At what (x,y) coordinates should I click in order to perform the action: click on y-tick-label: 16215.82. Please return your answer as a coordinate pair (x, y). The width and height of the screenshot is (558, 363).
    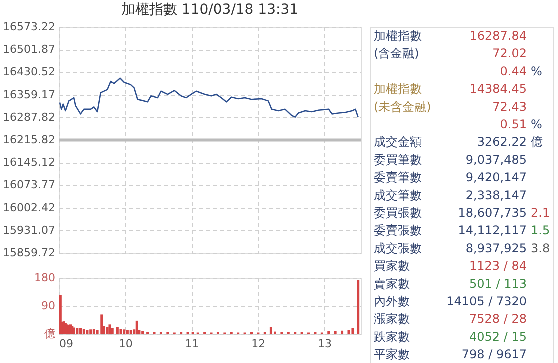
    Looking at the image, I should click on (29, 140).